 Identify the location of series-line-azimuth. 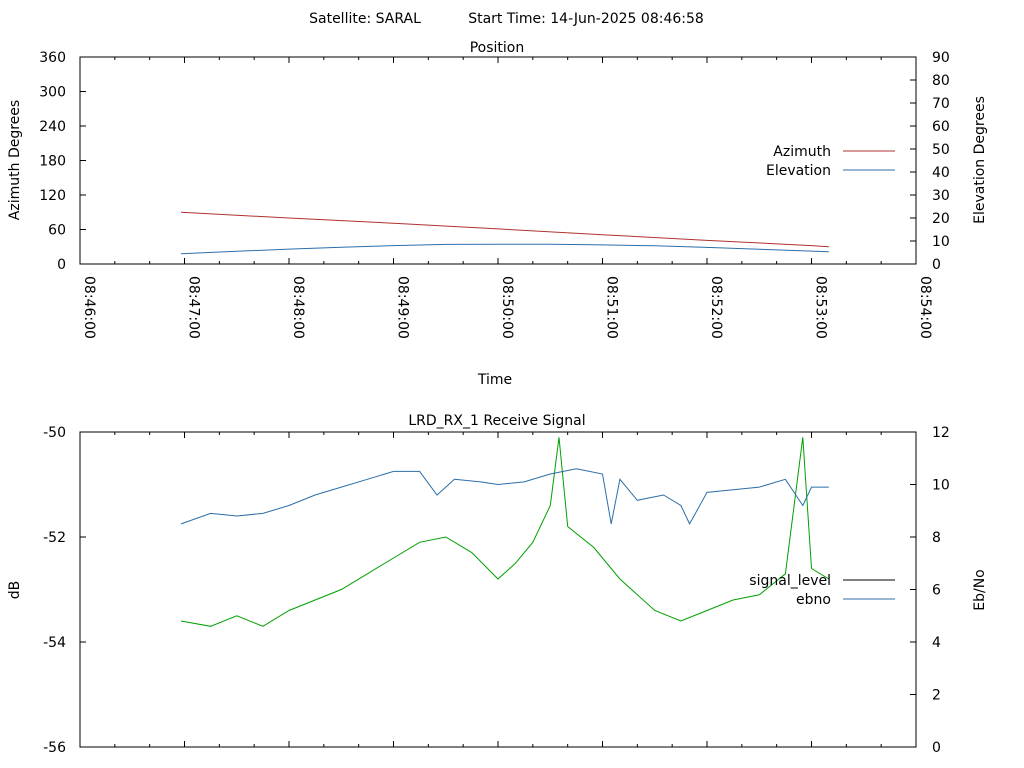
(504, 229).